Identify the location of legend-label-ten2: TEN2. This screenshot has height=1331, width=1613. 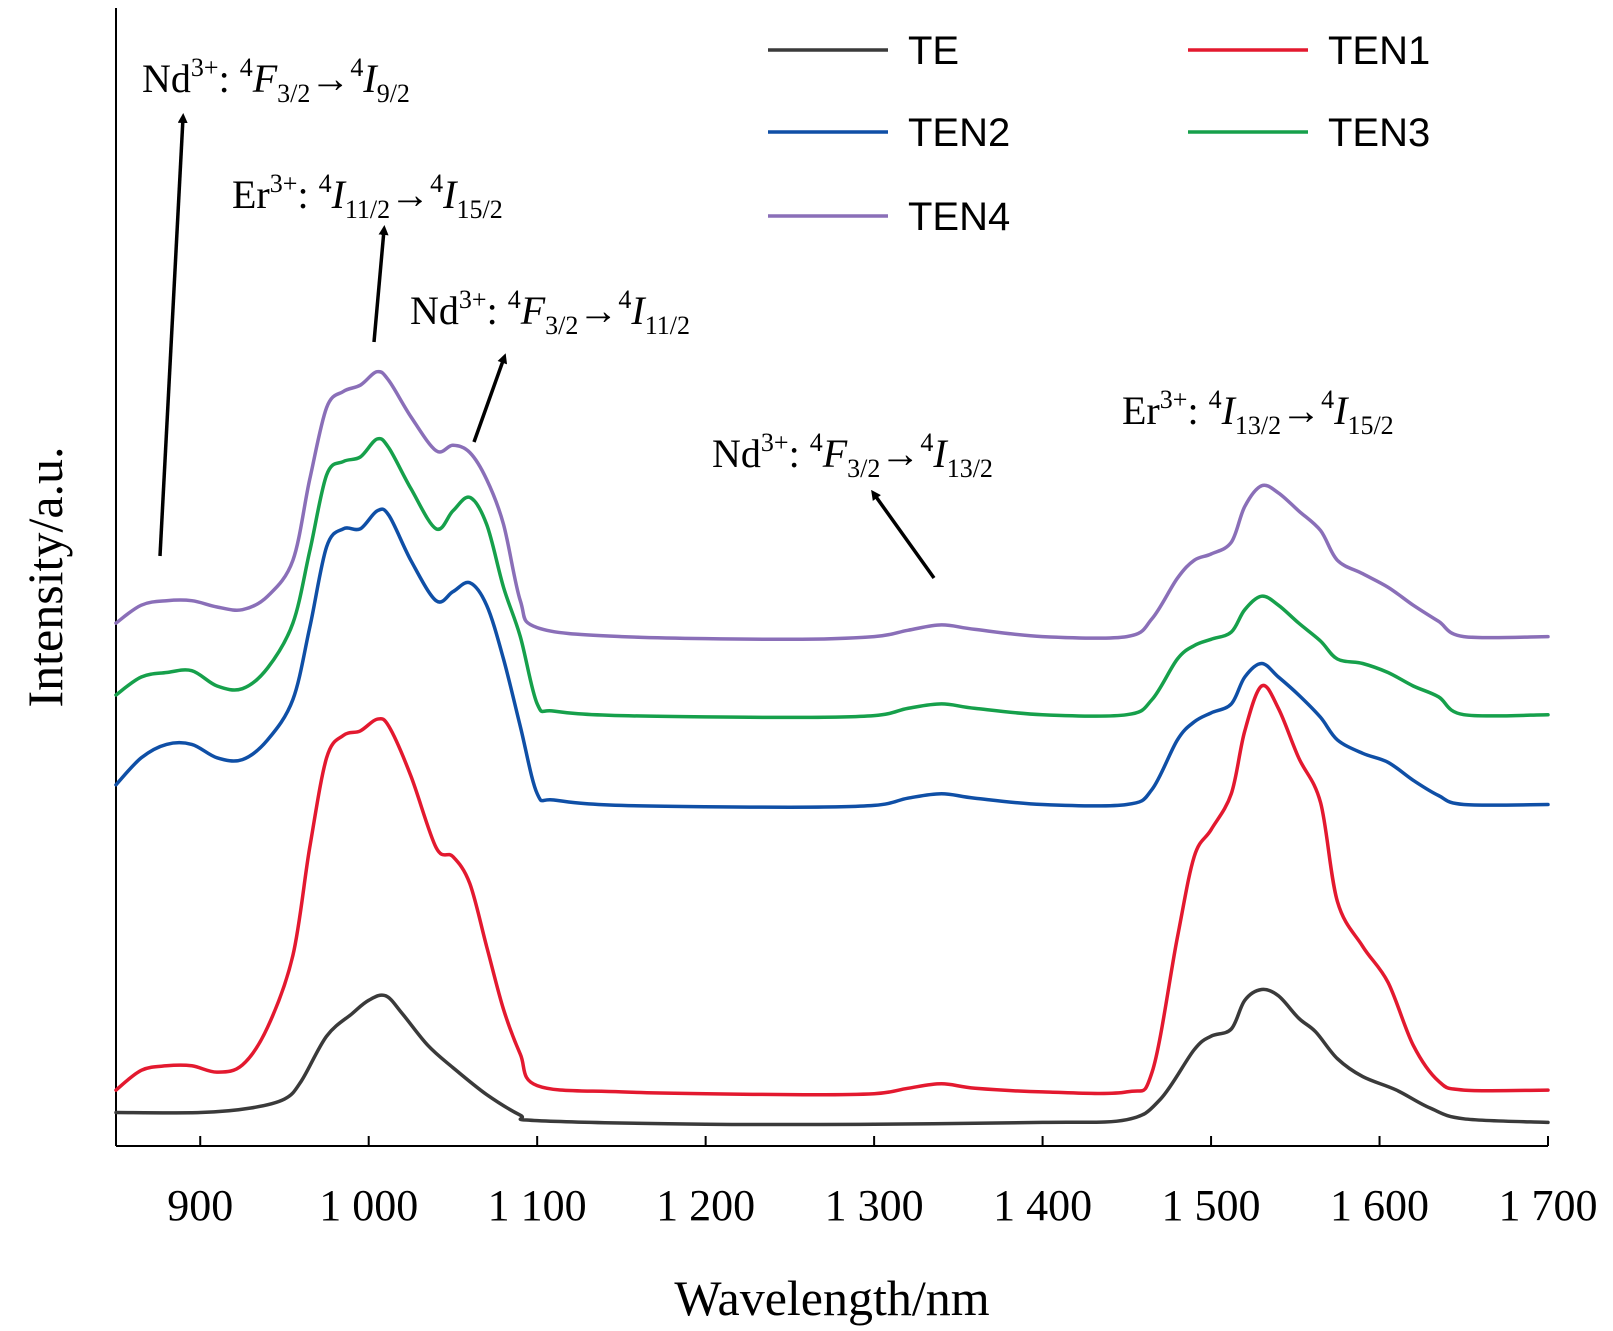
(959, 133).